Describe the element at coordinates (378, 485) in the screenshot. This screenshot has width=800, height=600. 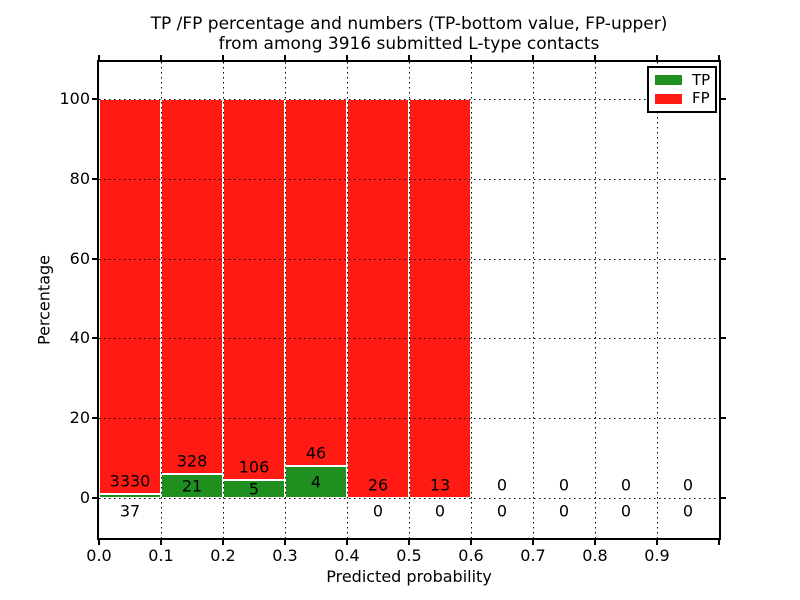
I see `fp-count-label: 26` at that location.